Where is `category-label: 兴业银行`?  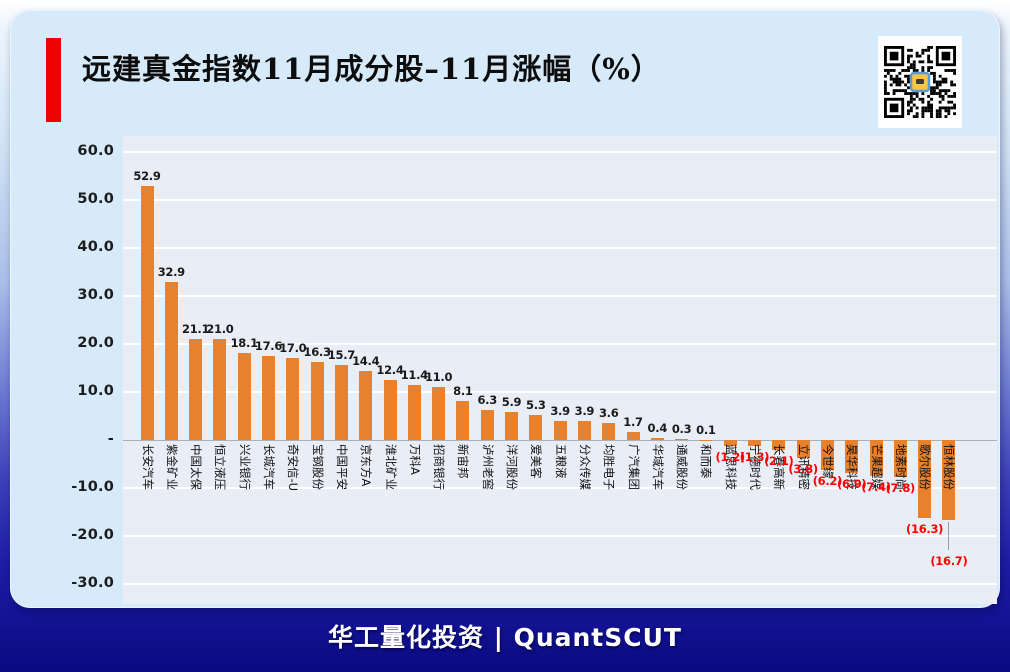 category-label: 兴业银行 is located at coordinates (244, 467).